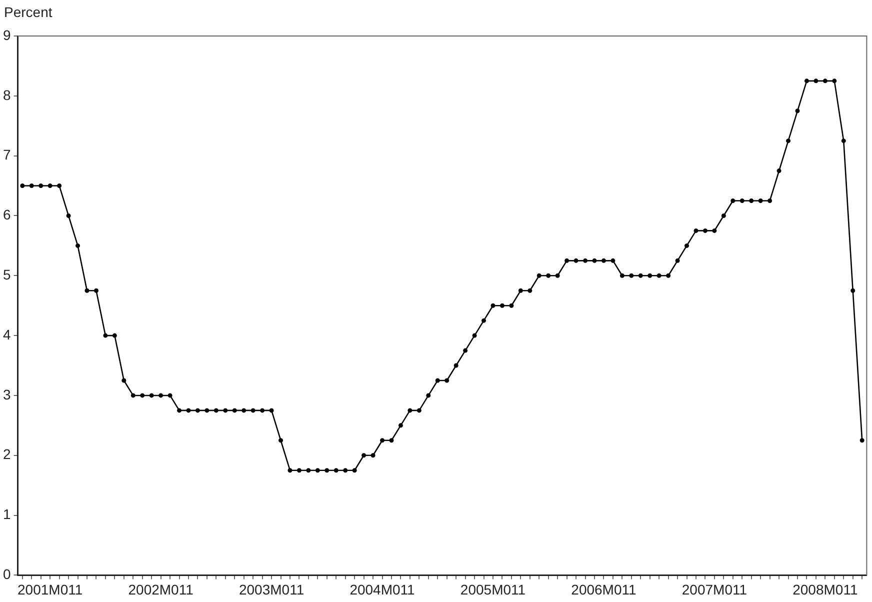 The image size is (872, 602). What do you see at coordinates (161, 589) in the screenshot?
I see `x-tick-label: 2002M011` at bounding box center [161, 589].